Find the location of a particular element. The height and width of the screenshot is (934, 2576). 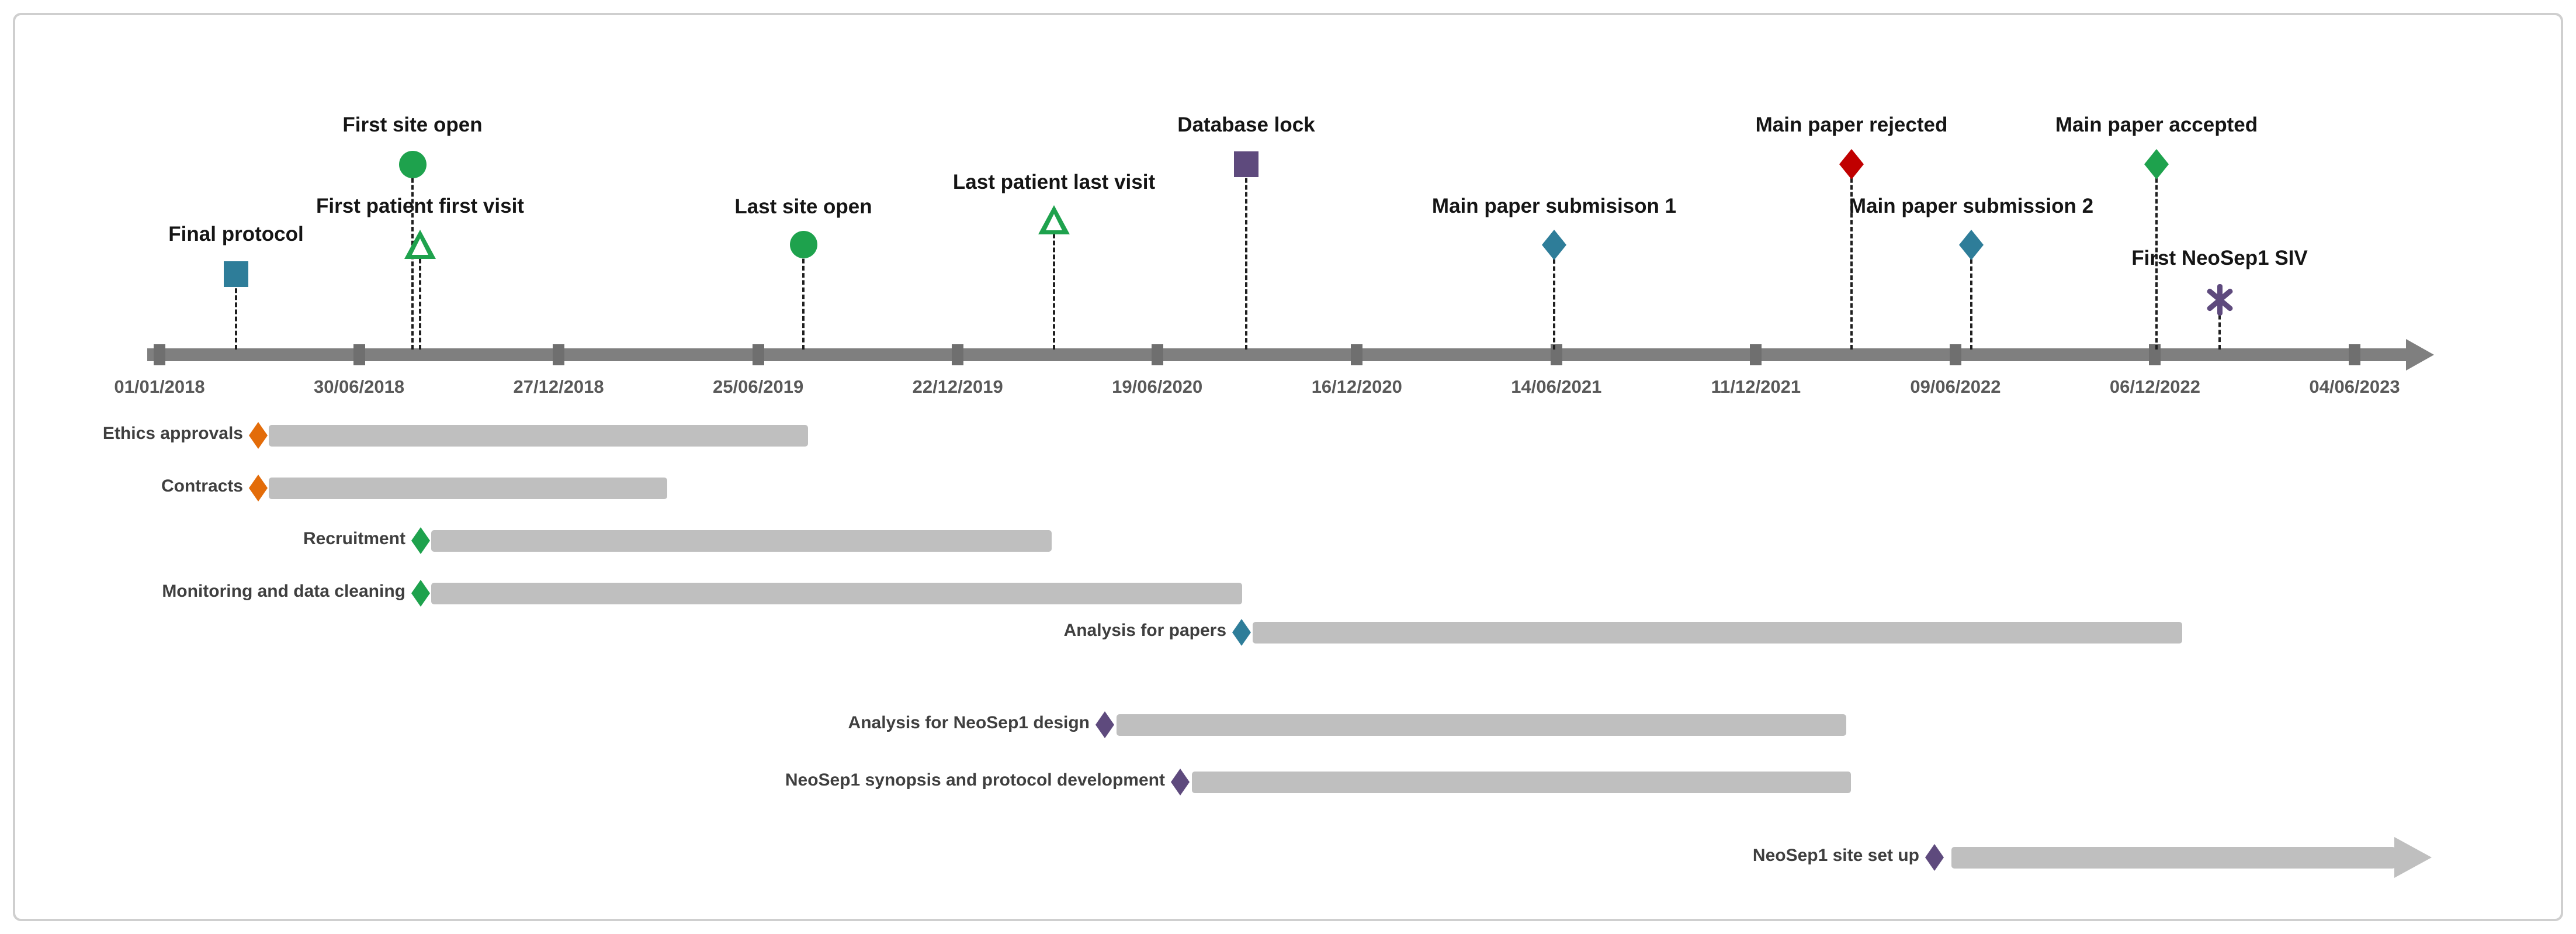

milestone-marker-asterisk is located at coordinates (2220, 300).